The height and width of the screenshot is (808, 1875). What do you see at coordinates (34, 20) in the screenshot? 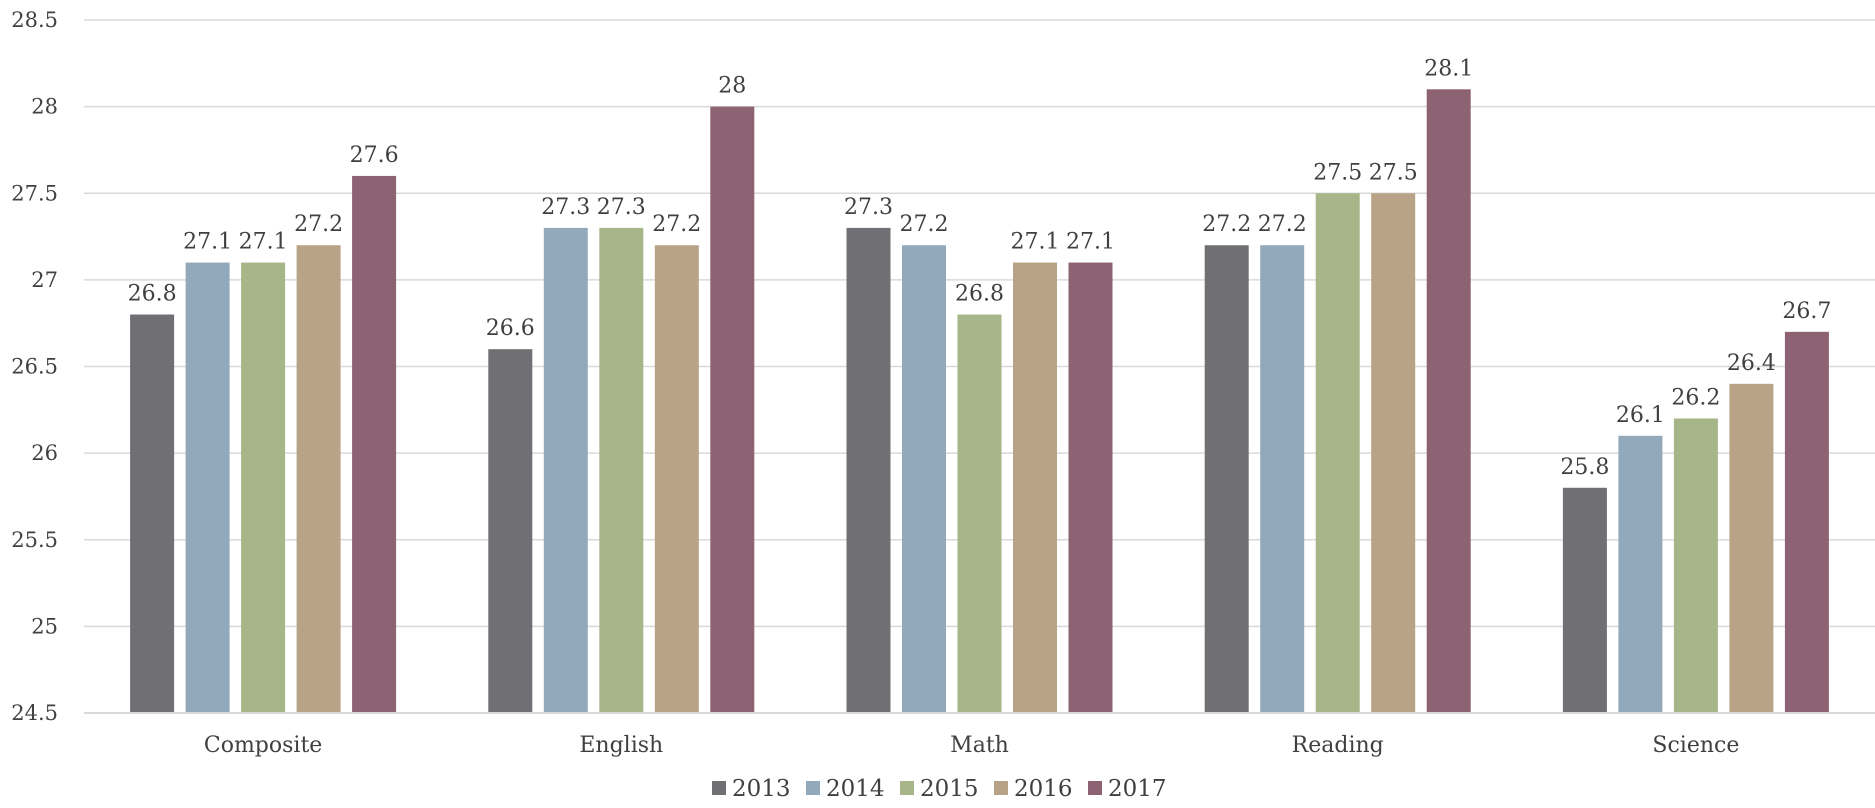
I see `y-tick-label: 28.5` at bounding box center [34, 20].